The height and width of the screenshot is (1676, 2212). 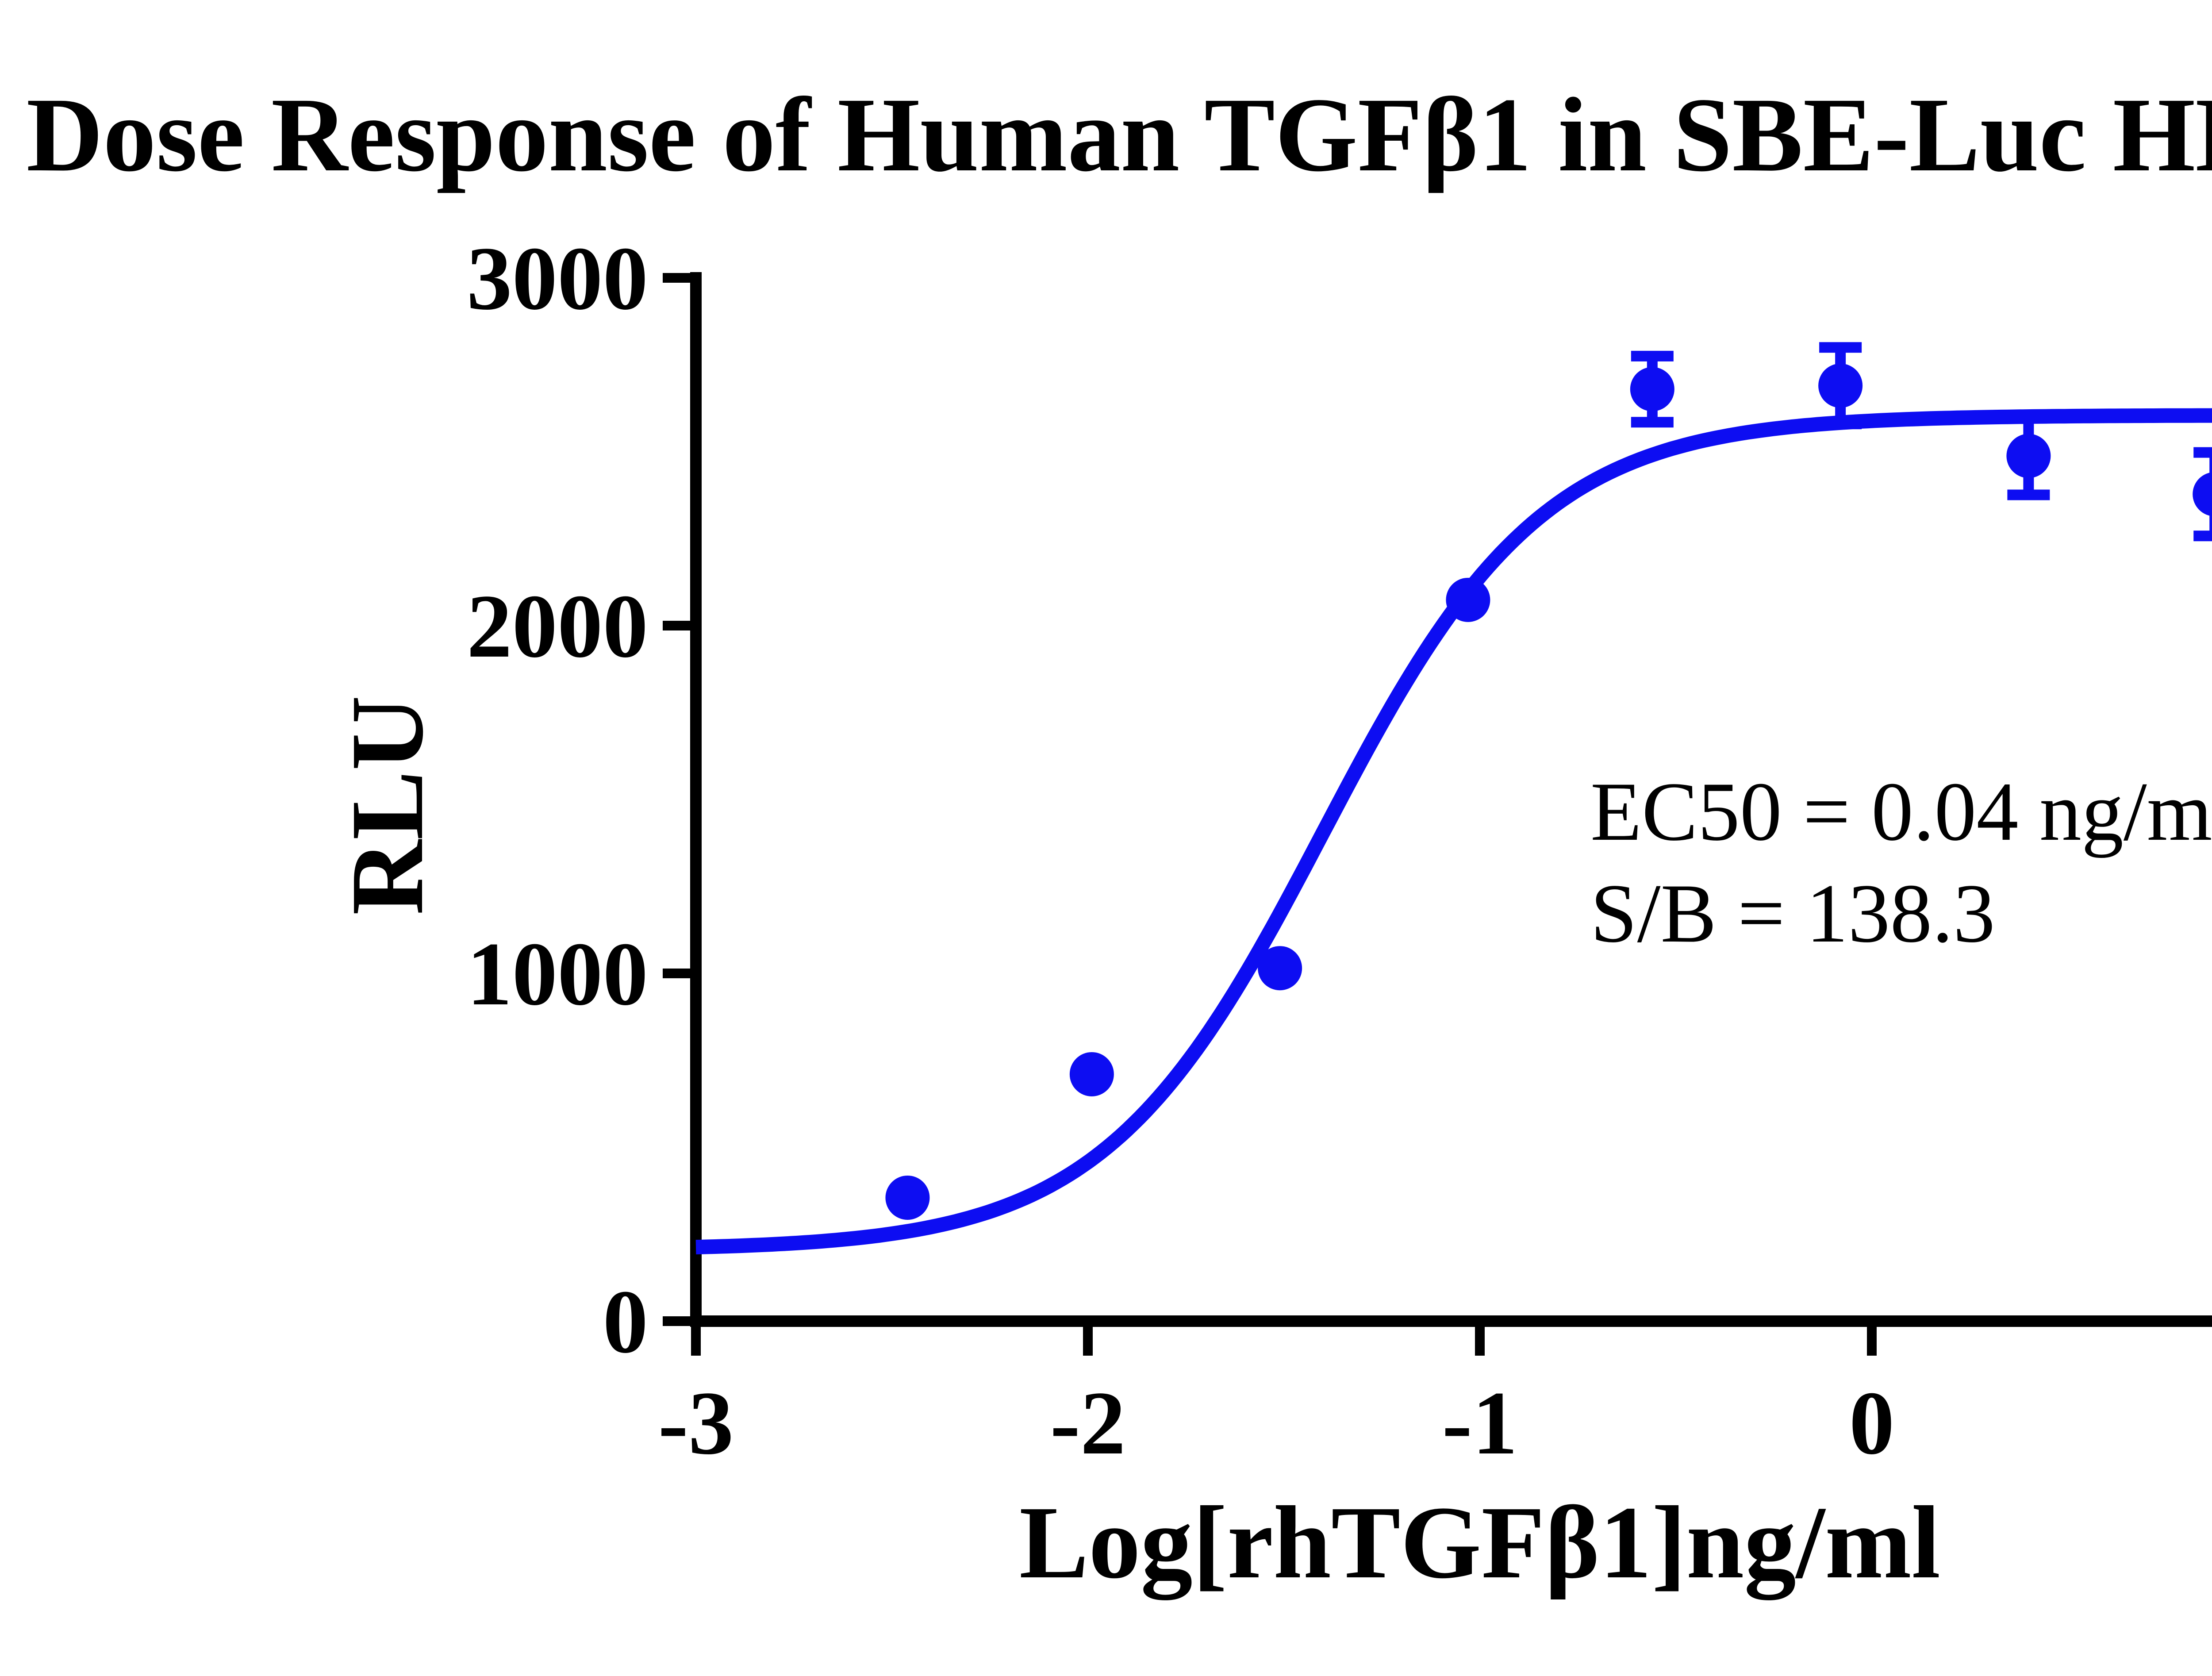 What do you see at coordinates (1872, 1423) in the screenshot?
I see `x-tick-label: 0` at bounding box center [1872, 1423].